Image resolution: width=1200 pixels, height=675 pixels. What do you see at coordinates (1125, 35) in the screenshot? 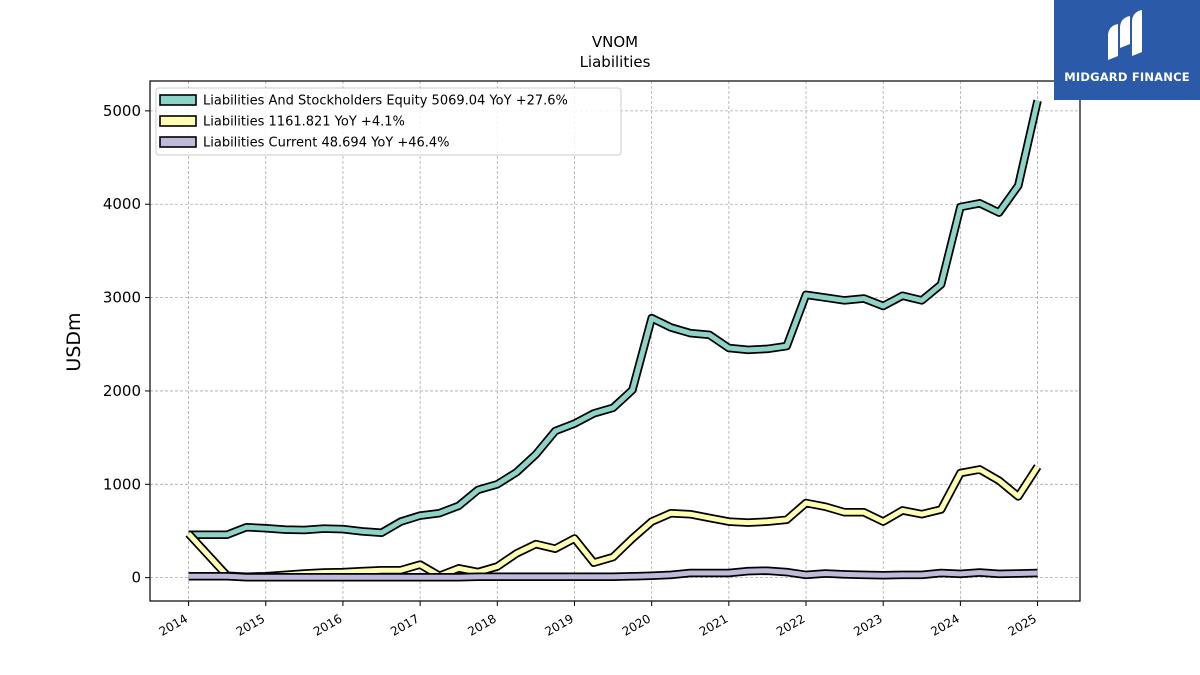
I see `midgard-logo-icon` at bounding box center [1125, 35].